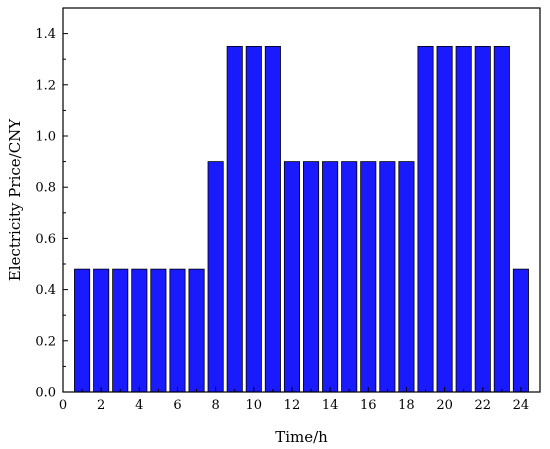 The width and height of the screenshot is (550, 449). What do you see at coordinates (254, 405) in the screenshot?
I see `x-tick-label: 10` at bounding box center [254, 405].